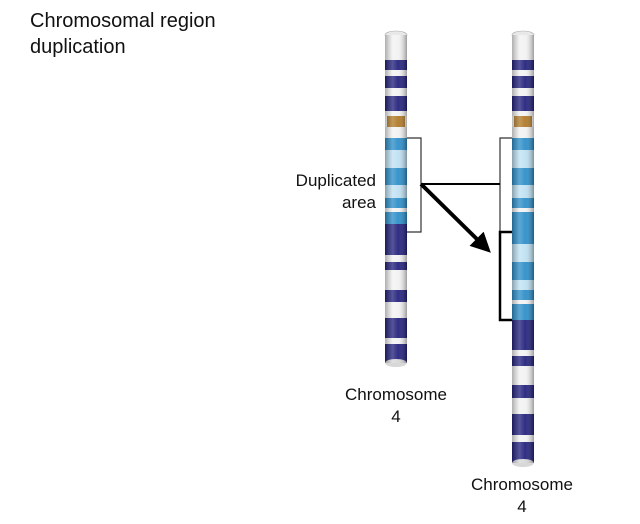 This screenshot has height=524, width=640. I want to click on chromosome-left-number: 4, so click(396, 416).